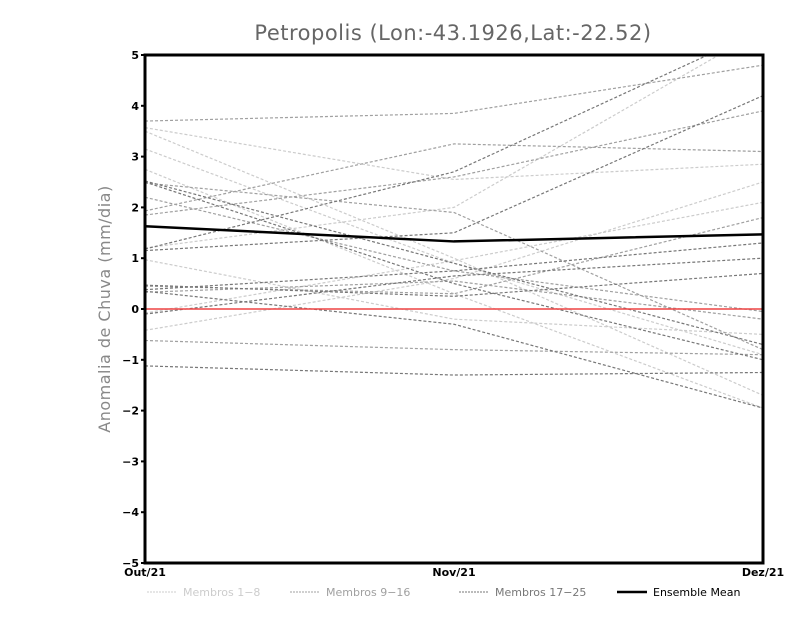  Describe the element at coordinates (130, 411) in the screenshot. I see `y-tick-label: −2` at that location.